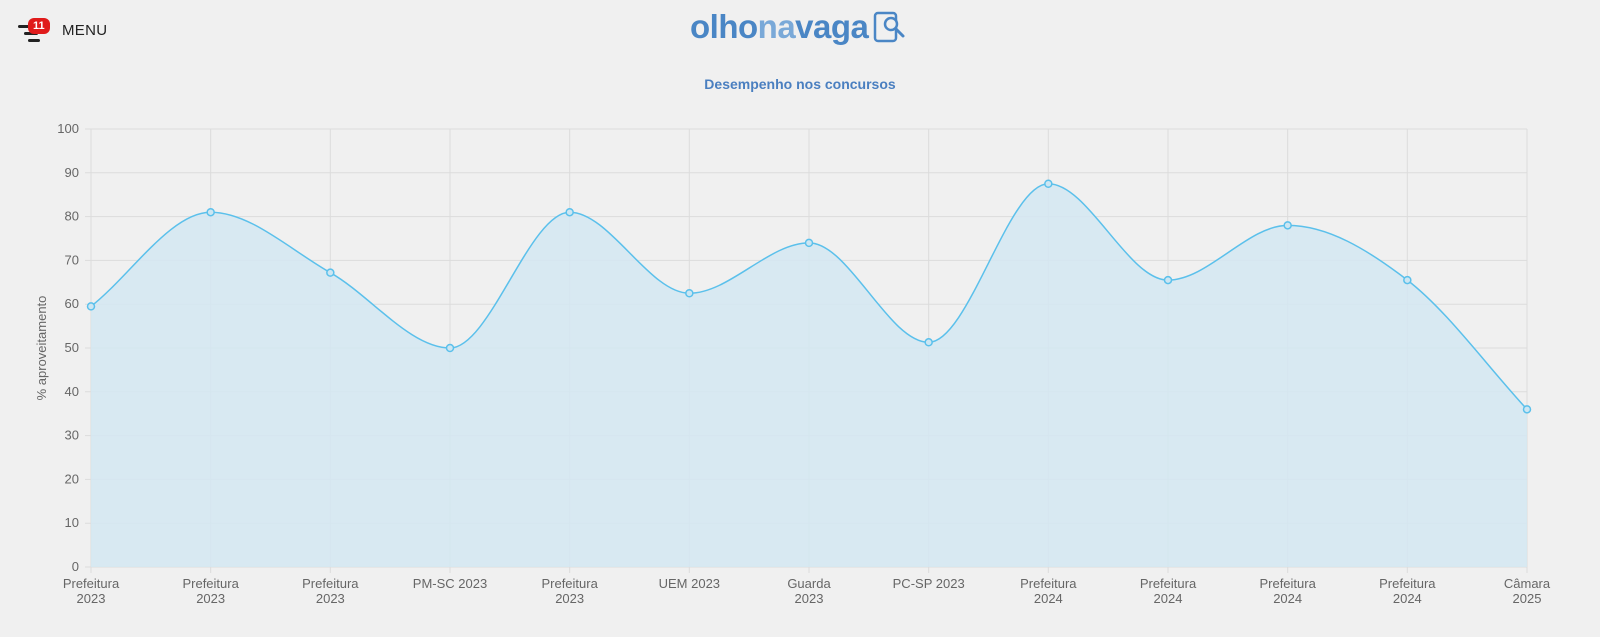  I want to click on y-tick-label: 50, so click(72, 347).